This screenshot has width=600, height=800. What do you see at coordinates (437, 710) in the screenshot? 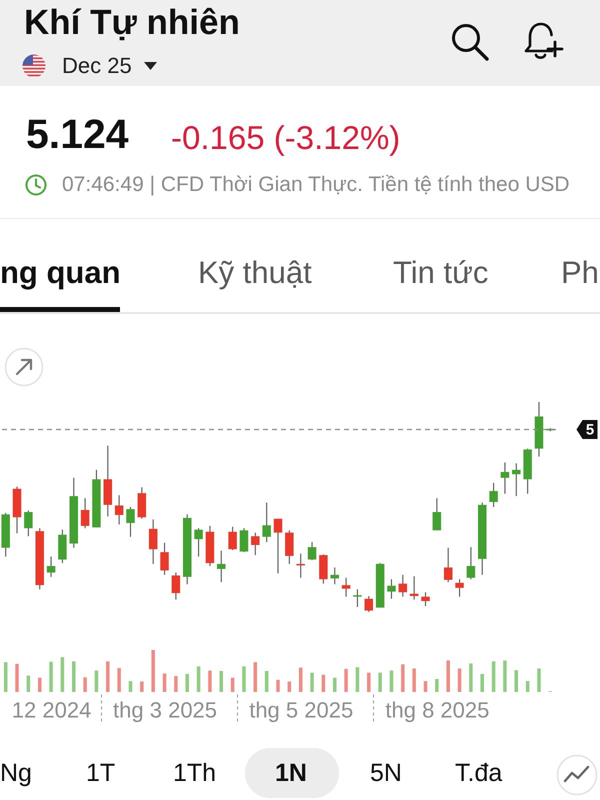
I see `x-tick-label: thg 8 2025` at bounding box center [437, 710].